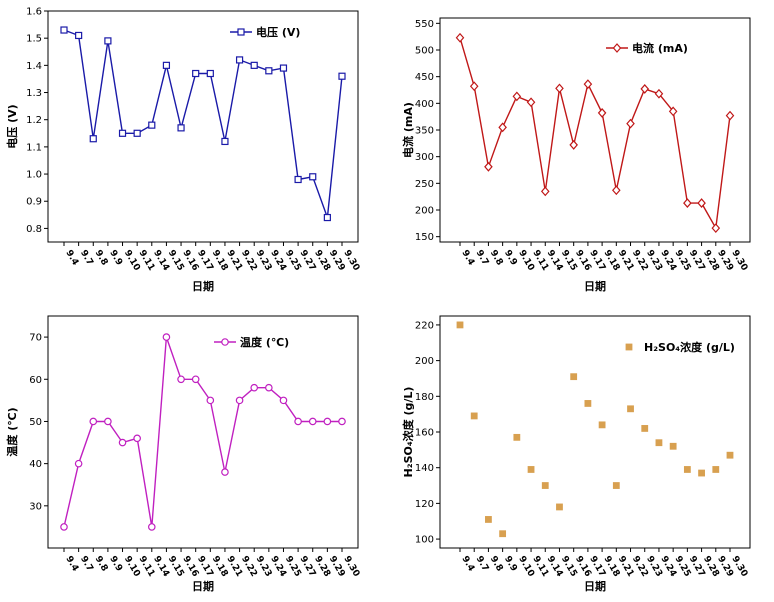 This screenshot has height=602, width=774. Describe the element at coordinates (482, 564) in the screenshot. I see `acid-x-tick-label: 9.7` at that location.